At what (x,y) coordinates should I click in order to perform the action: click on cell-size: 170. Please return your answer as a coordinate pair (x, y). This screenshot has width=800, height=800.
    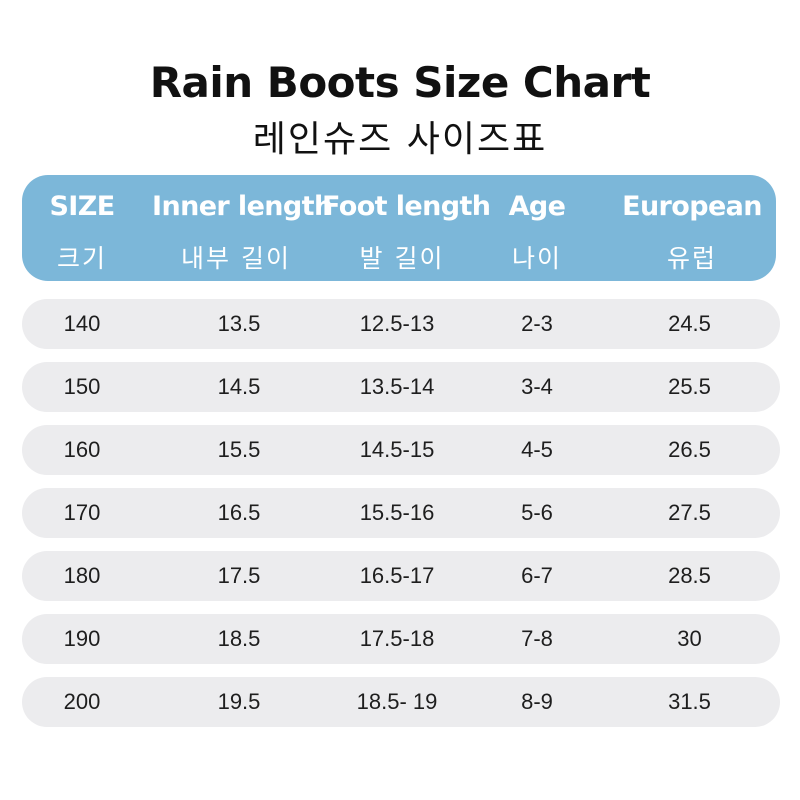
    Looking at the image, I should click on (82, 512).